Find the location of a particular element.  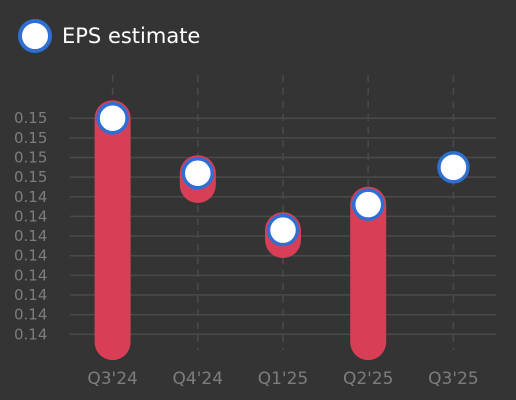

x-tick-label: Q2'25 is located at coordinates (368, 379).